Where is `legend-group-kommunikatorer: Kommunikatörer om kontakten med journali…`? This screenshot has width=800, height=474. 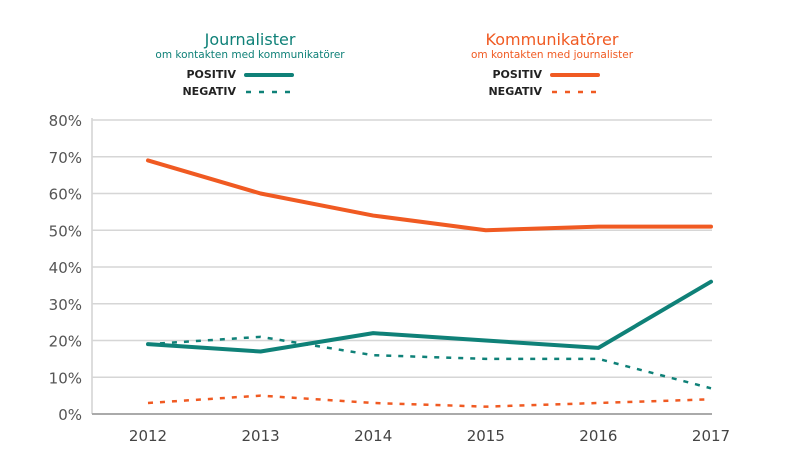 legend-group-kommunikatorer: Kommunikatörer om kontakten med journali… is located at coordinates (552, 45).